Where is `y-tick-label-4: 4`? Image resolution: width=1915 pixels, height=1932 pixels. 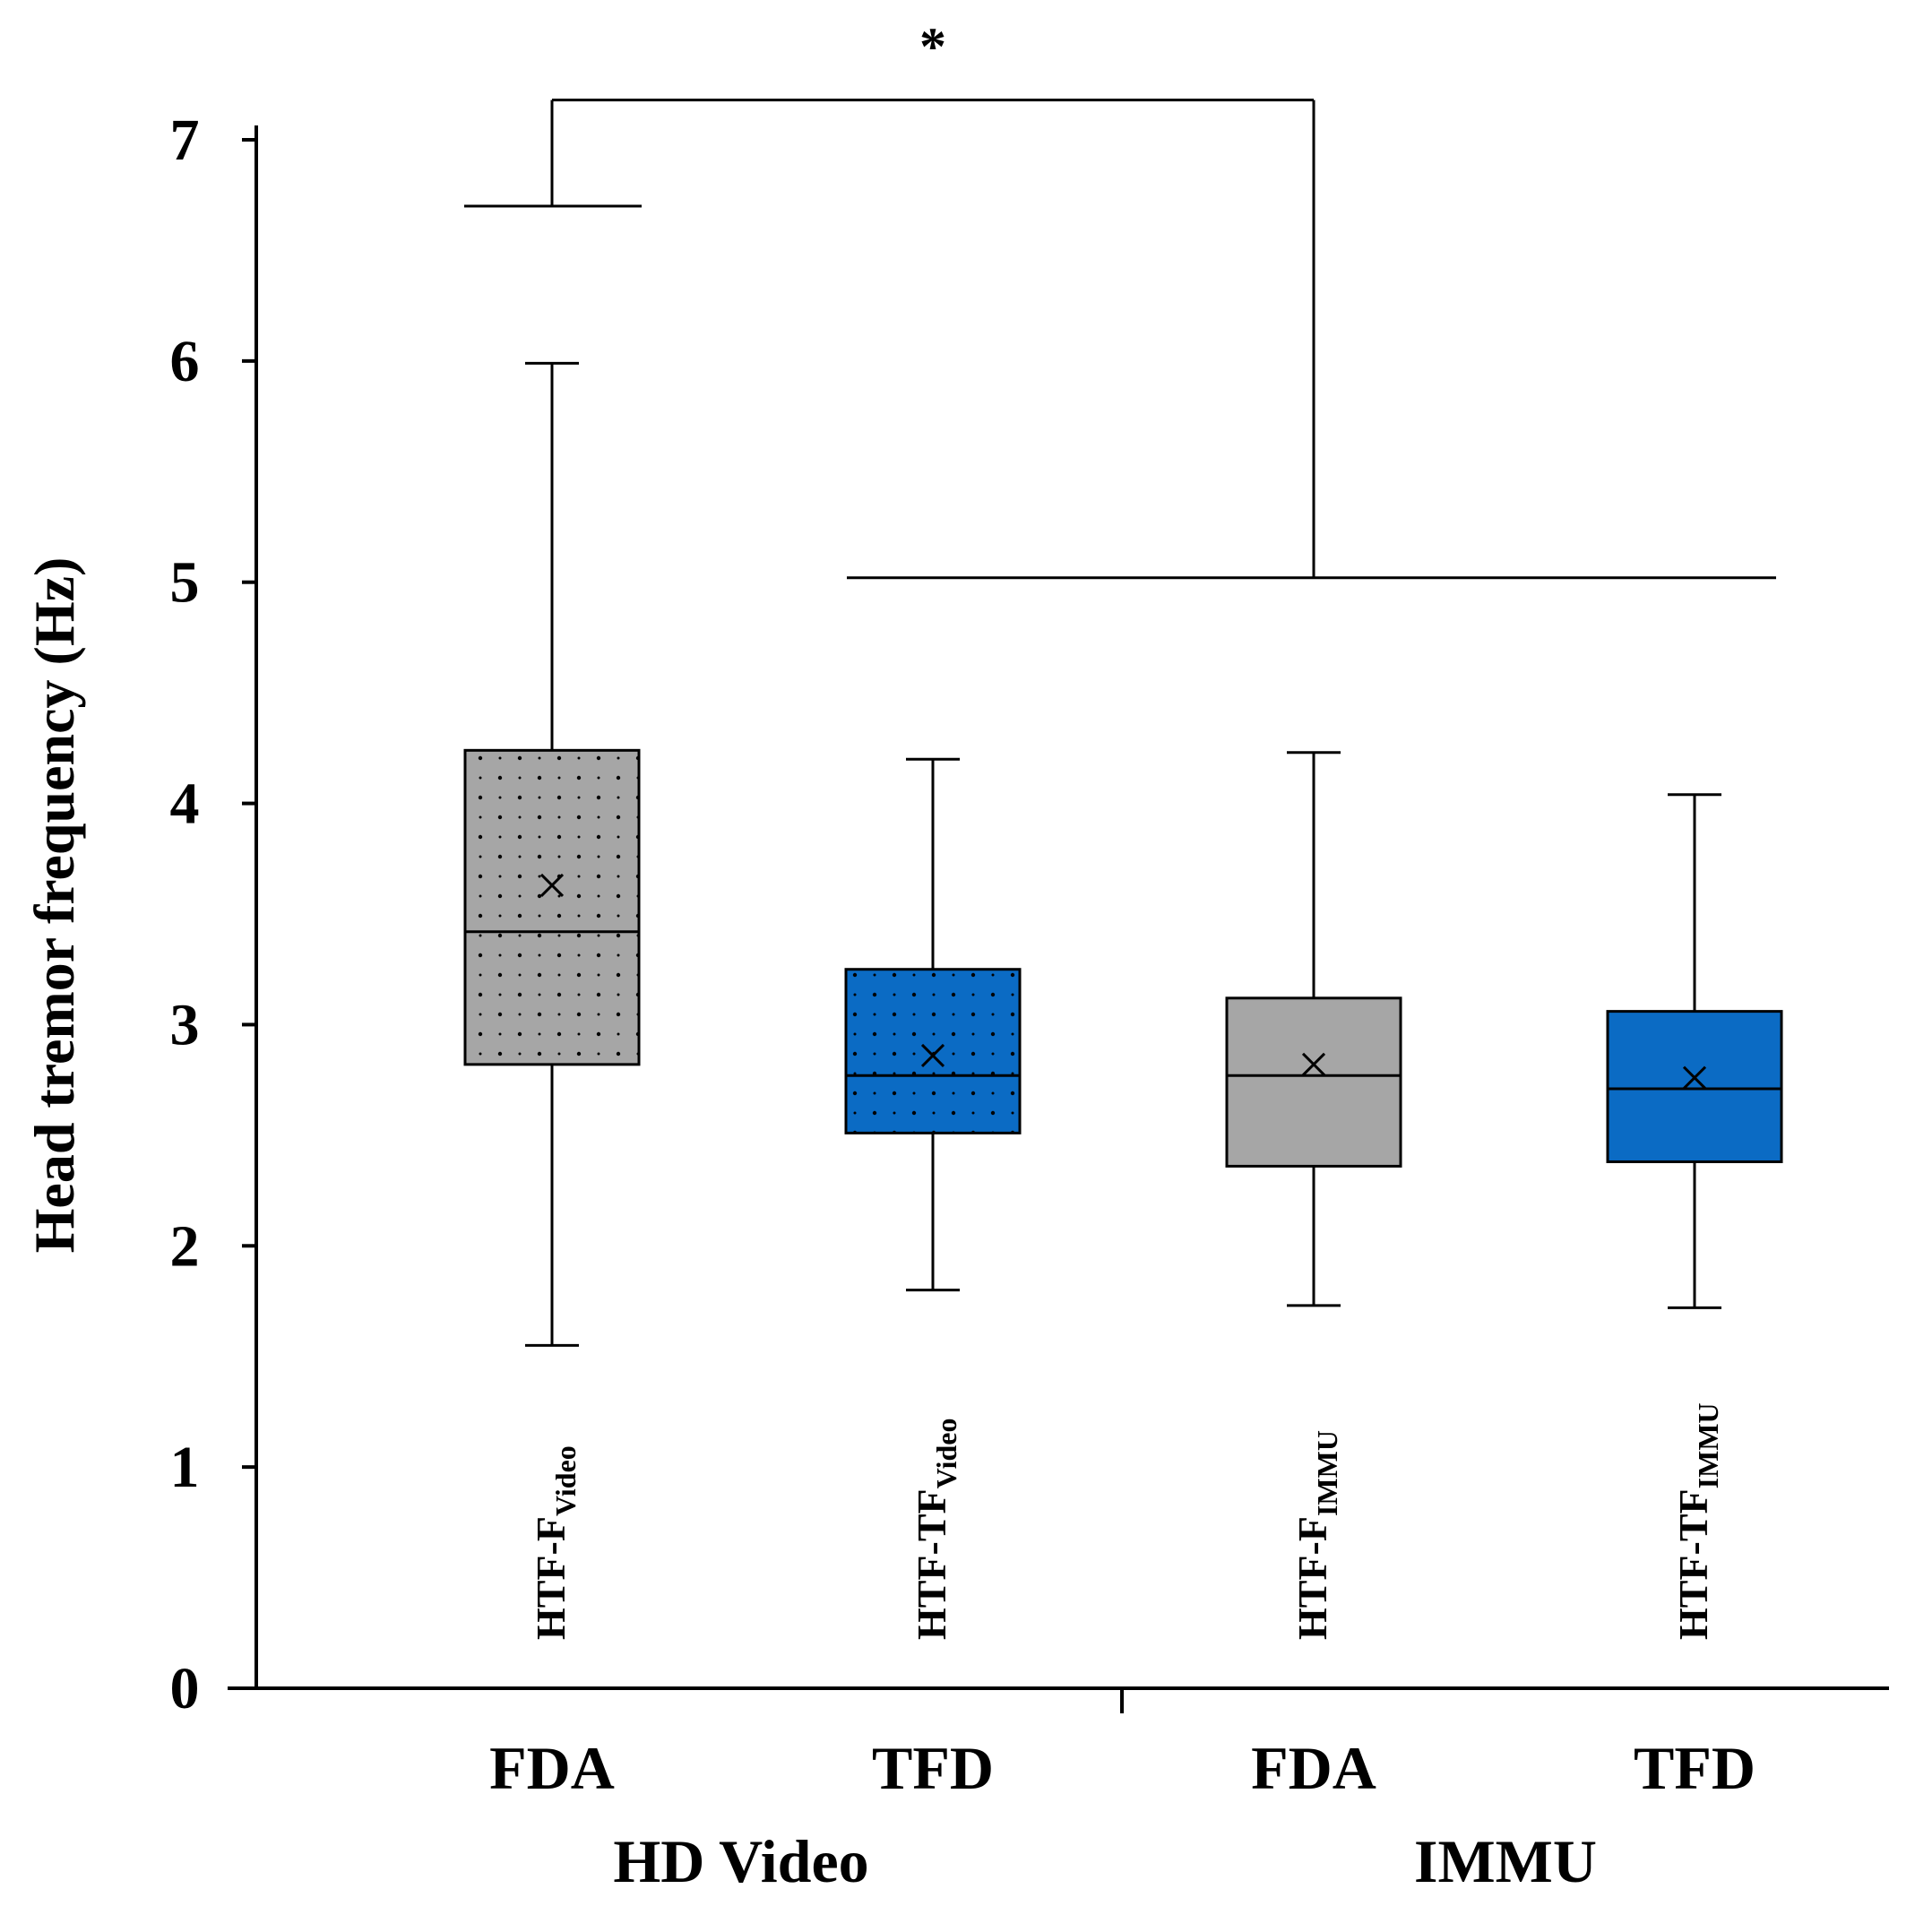
y-tick-label-4: 4 is located at coordinates (185, 804).